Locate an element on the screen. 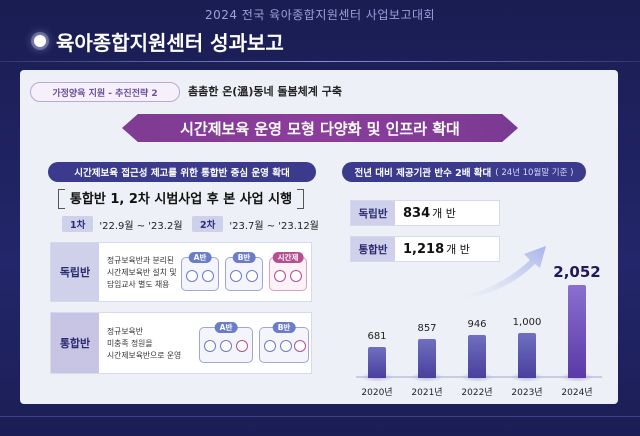 This screenshot has height=436, width=640. row-label: 독립반 is located at coordinates (75, 272).